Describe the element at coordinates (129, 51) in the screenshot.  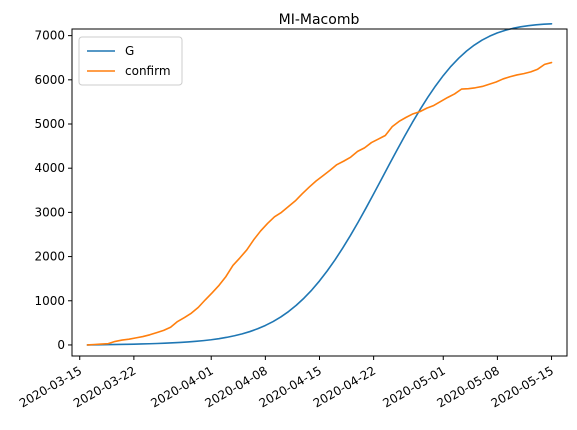
I see `legend-label-G: G` at that location.